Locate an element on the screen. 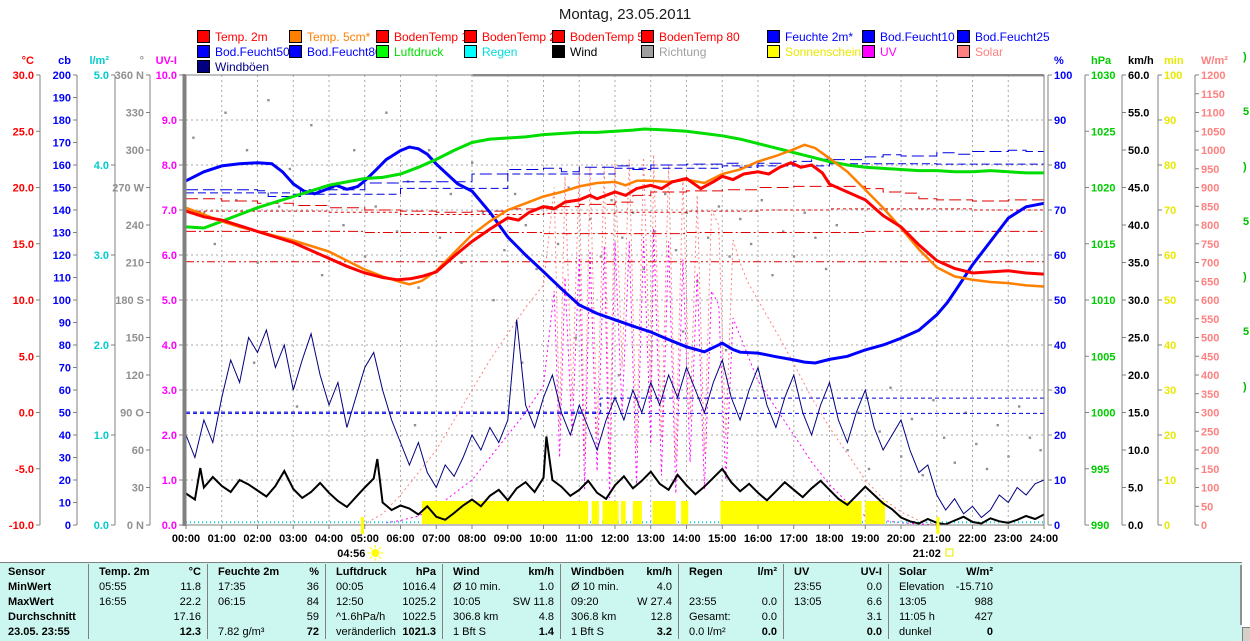 The width and height of the screenshot is (1250, 641). legend-item-bod-feucht10: Bod.Feucht10 is located at coordinates (909, 37).